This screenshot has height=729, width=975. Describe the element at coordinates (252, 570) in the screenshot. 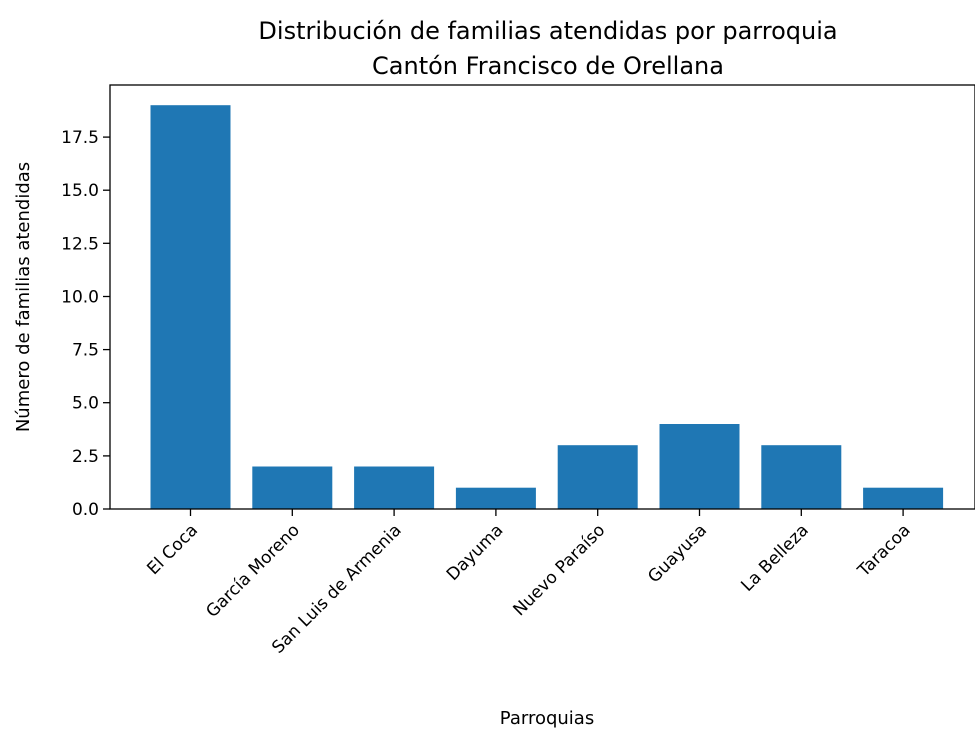

I see `x-tick-label: García Moreno` at that location.